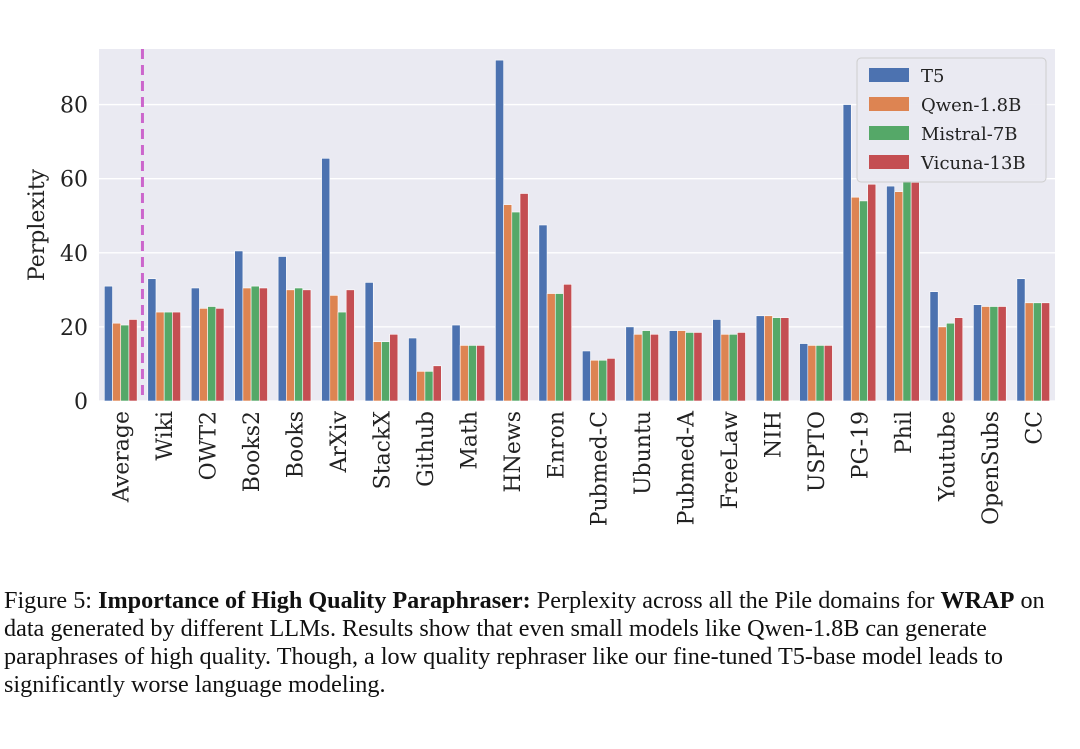 Image resolution: width=1080 pixels, height=749 pixels. What do you see at coordinates (513, 452) in the screenshot?
I see `x-tick-label-hnews: HNews` at bounding box center [513, 452].